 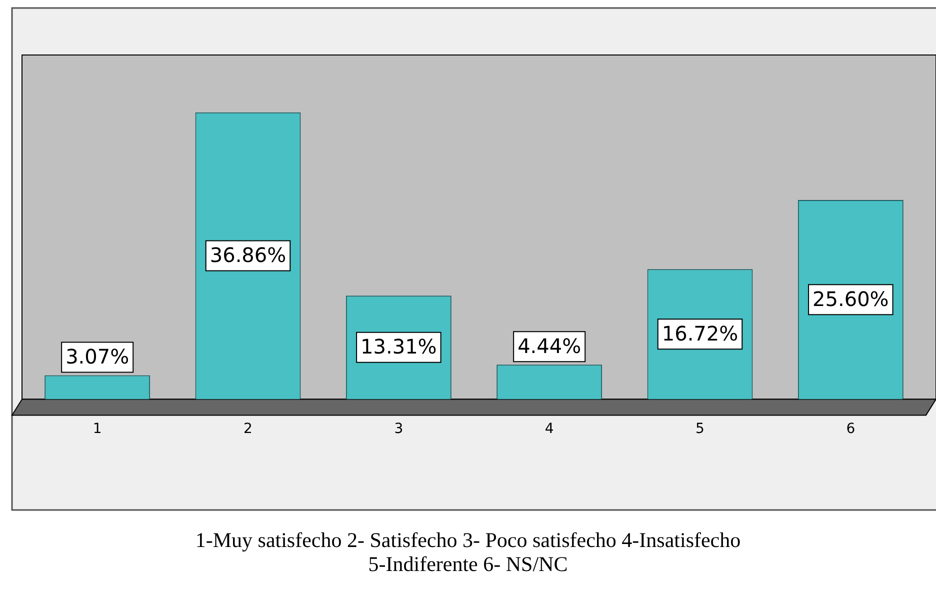 What do you see at coordinates (248, 429) in the screenshot?
I see `x-tick-label: 2` at bounding box center [248, 429].